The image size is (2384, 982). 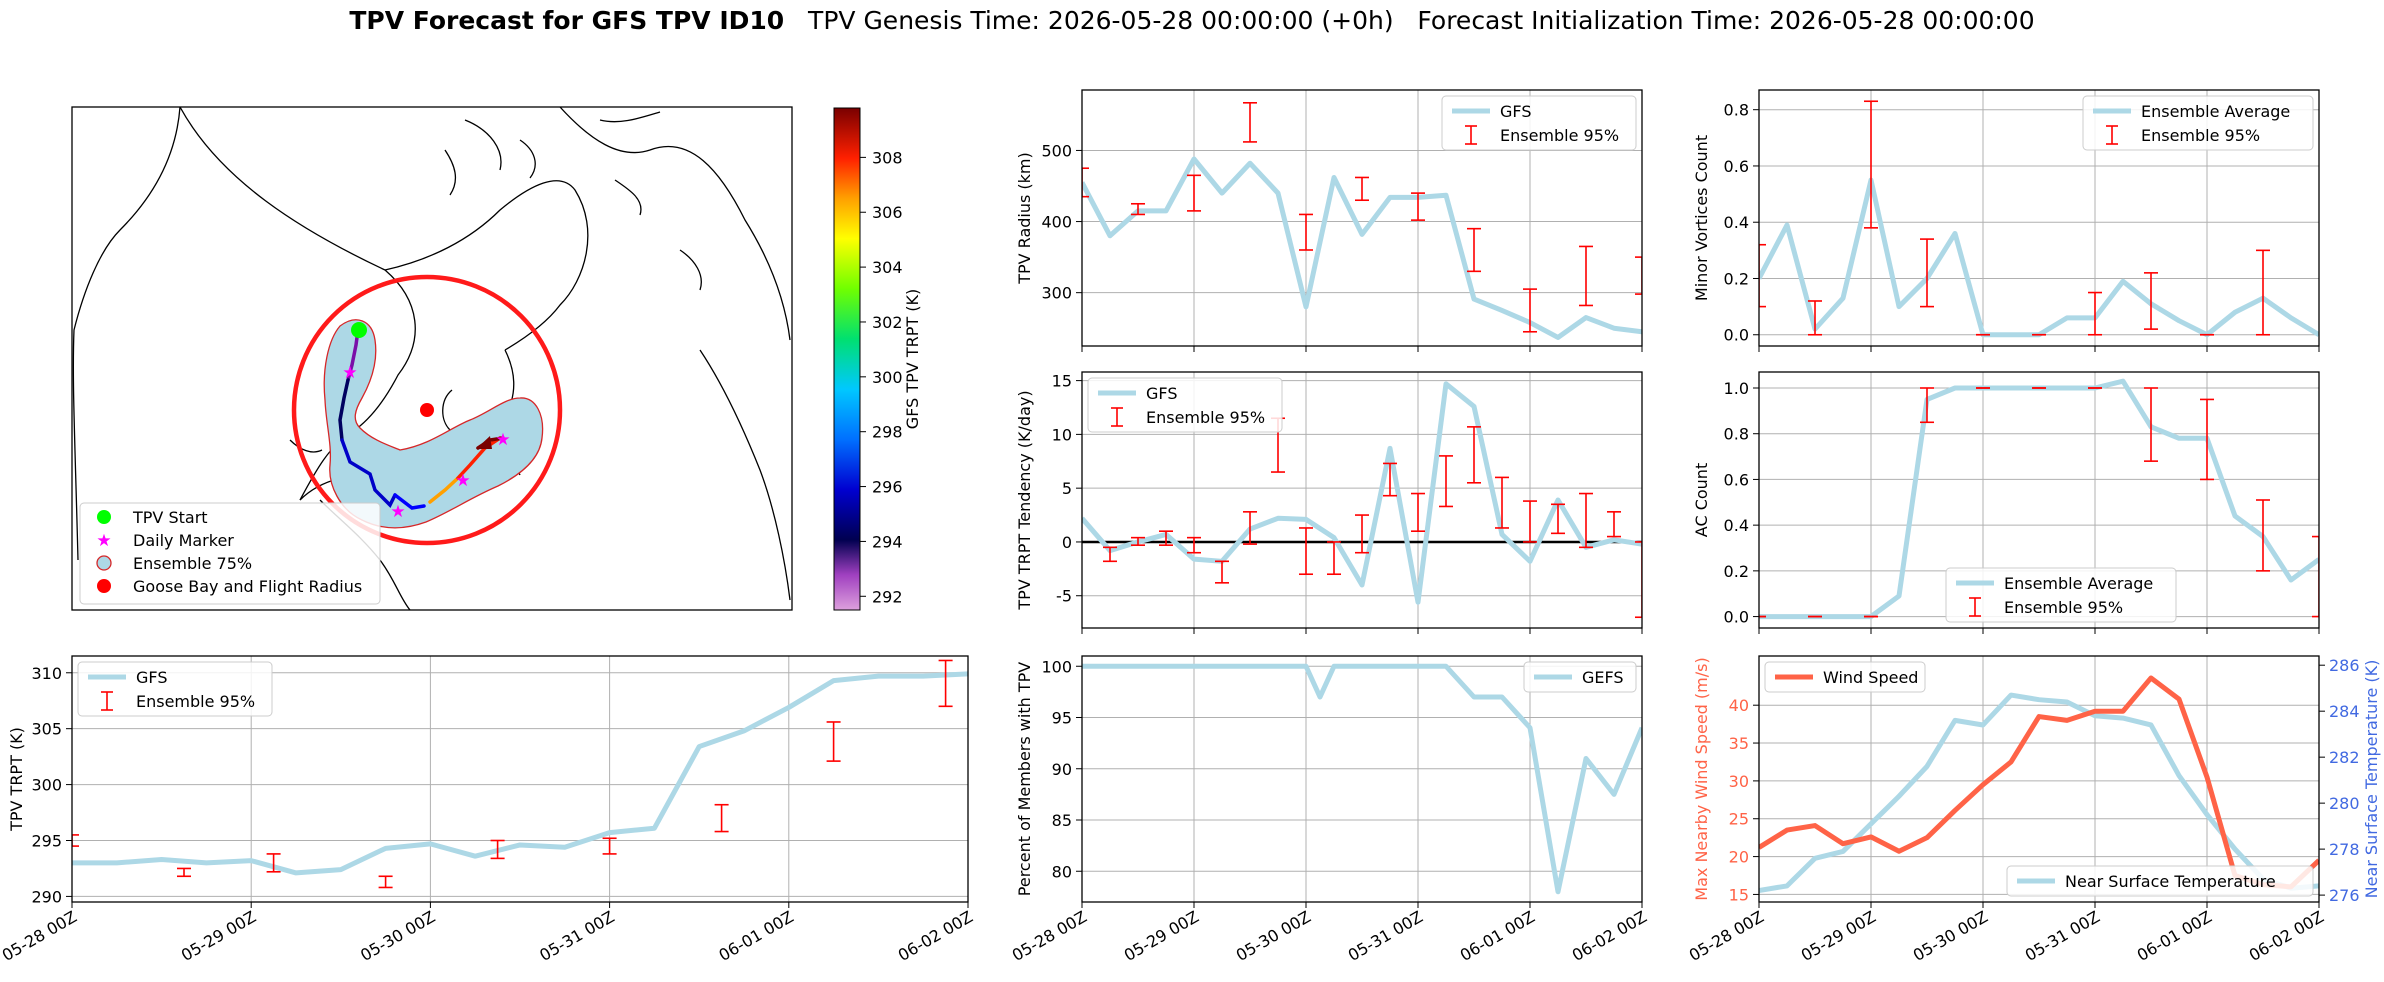 What do you see at coordinates (359, 330) in the screenshot?
I see `tpv-start-marker` at bounding box center [359, 330].